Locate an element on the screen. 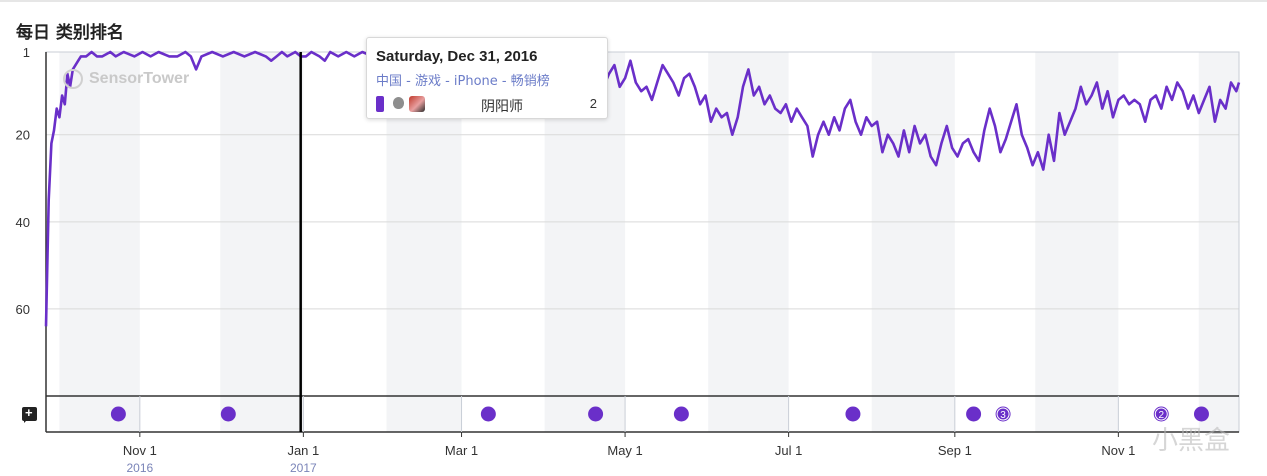 The image size is (1267, 476). annotation-count: 2 is located at coordinates (1161, 415).